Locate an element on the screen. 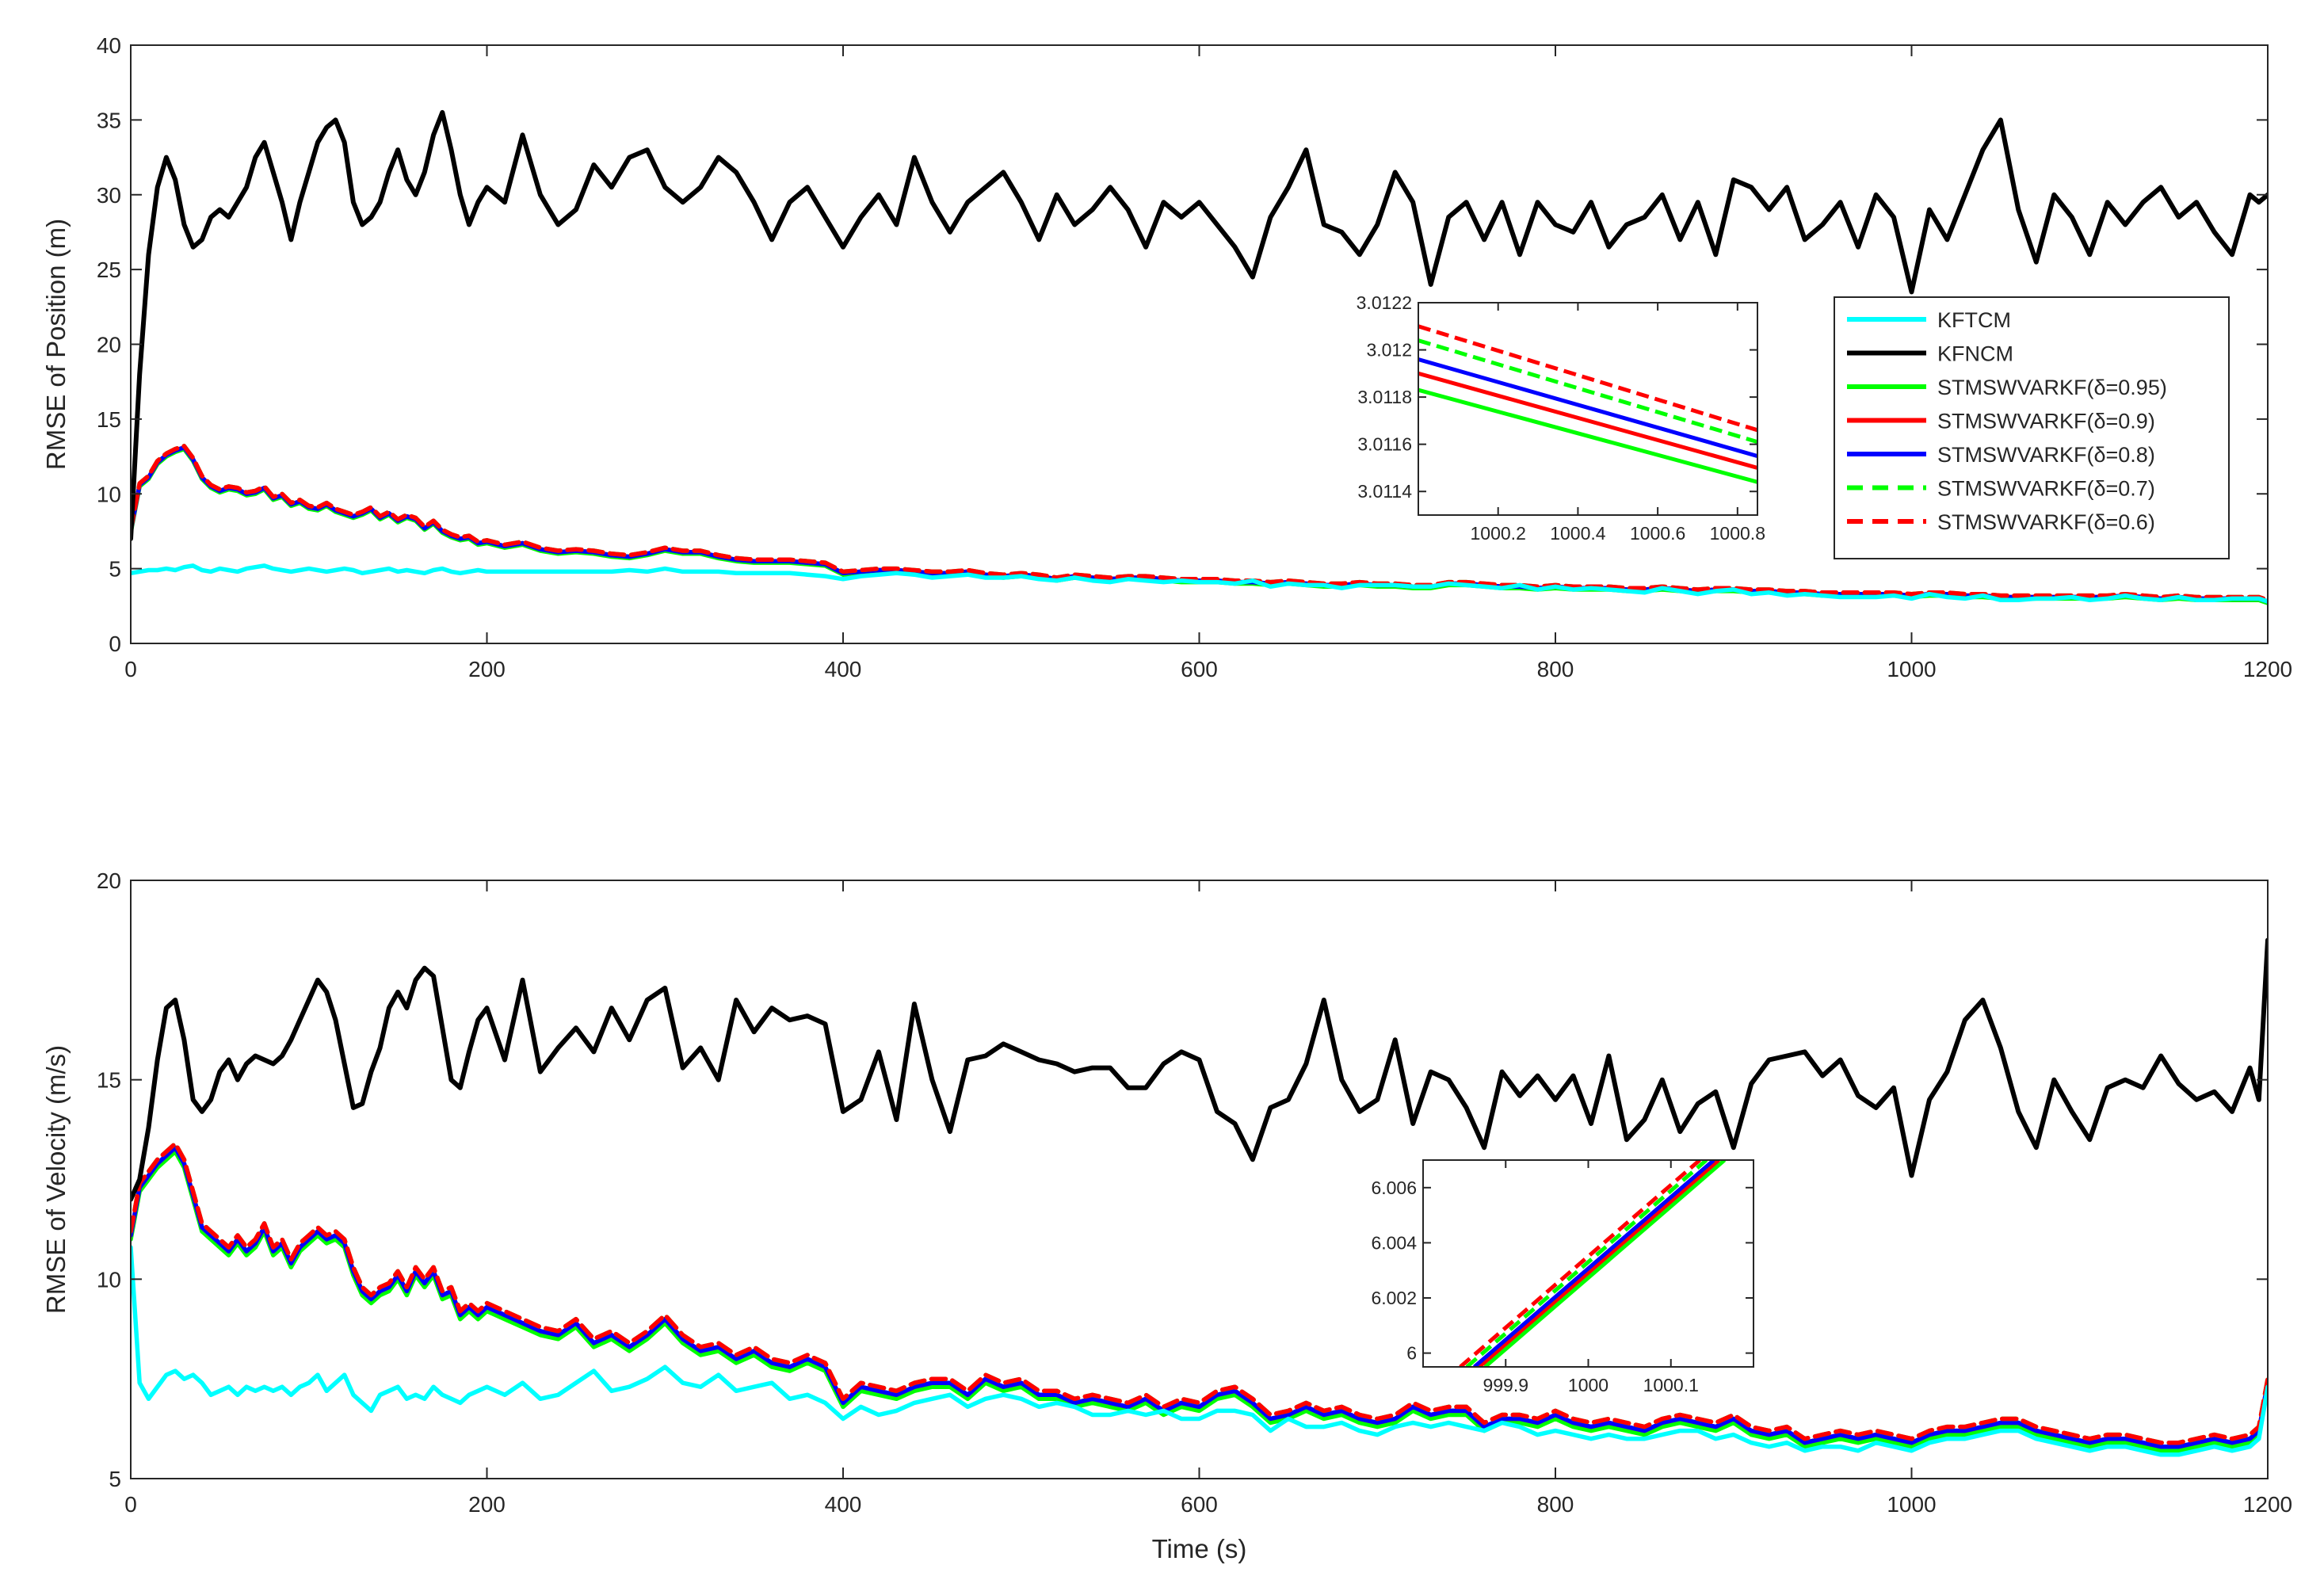  legend-label: STMSWVARKF(δ=0.8) is located at coordinates (2046, 455).